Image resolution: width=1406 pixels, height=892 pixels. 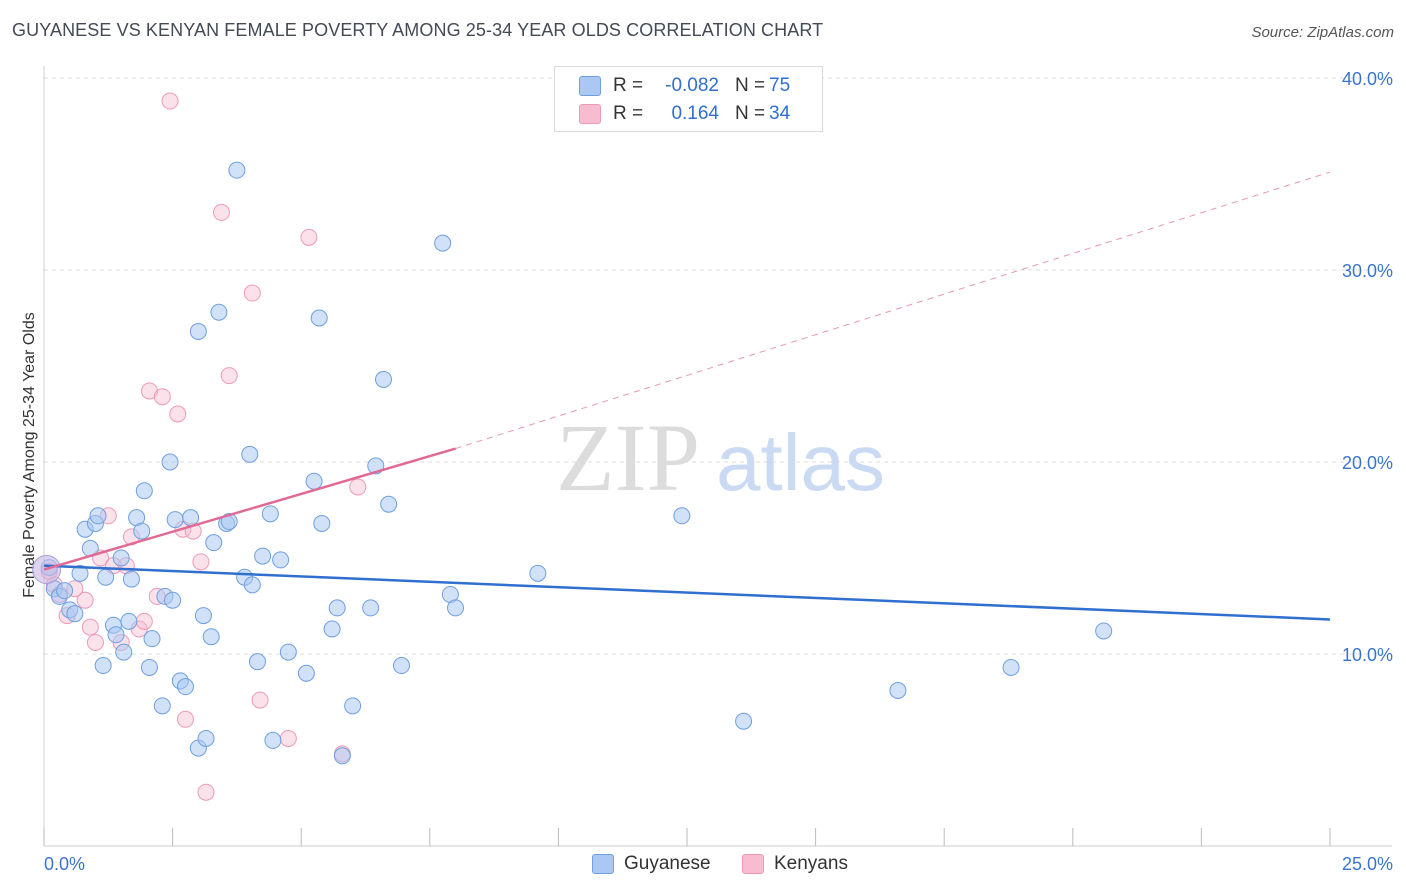 What do you see at coordinates (1367, 463) in the screenshot?
I see `y-tick-label: 20.0%` at bounding box center [1367, 463].